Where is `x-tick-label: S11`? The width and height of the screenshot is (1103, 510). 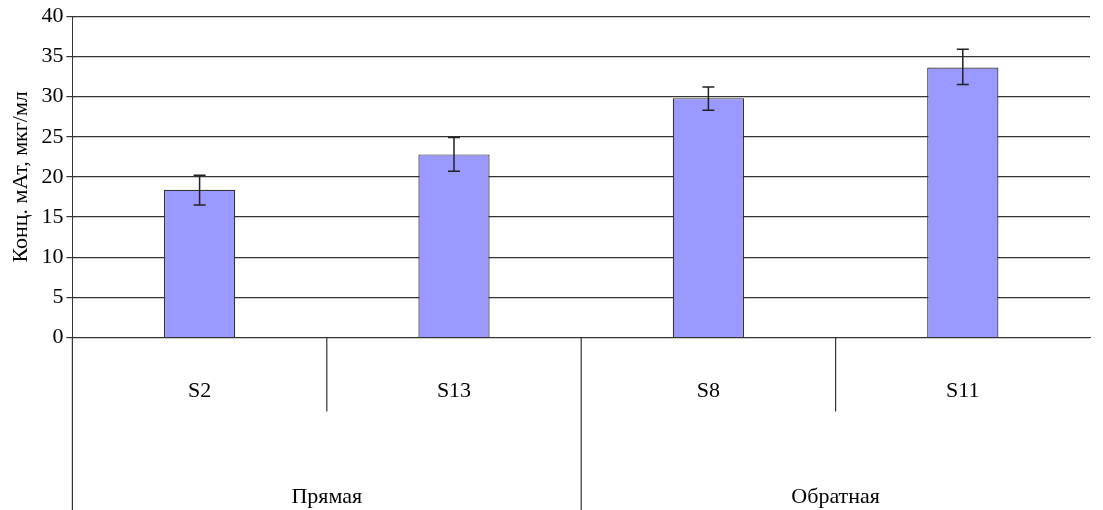
x-tick-label: S11 is located at coordinates (963, 389).